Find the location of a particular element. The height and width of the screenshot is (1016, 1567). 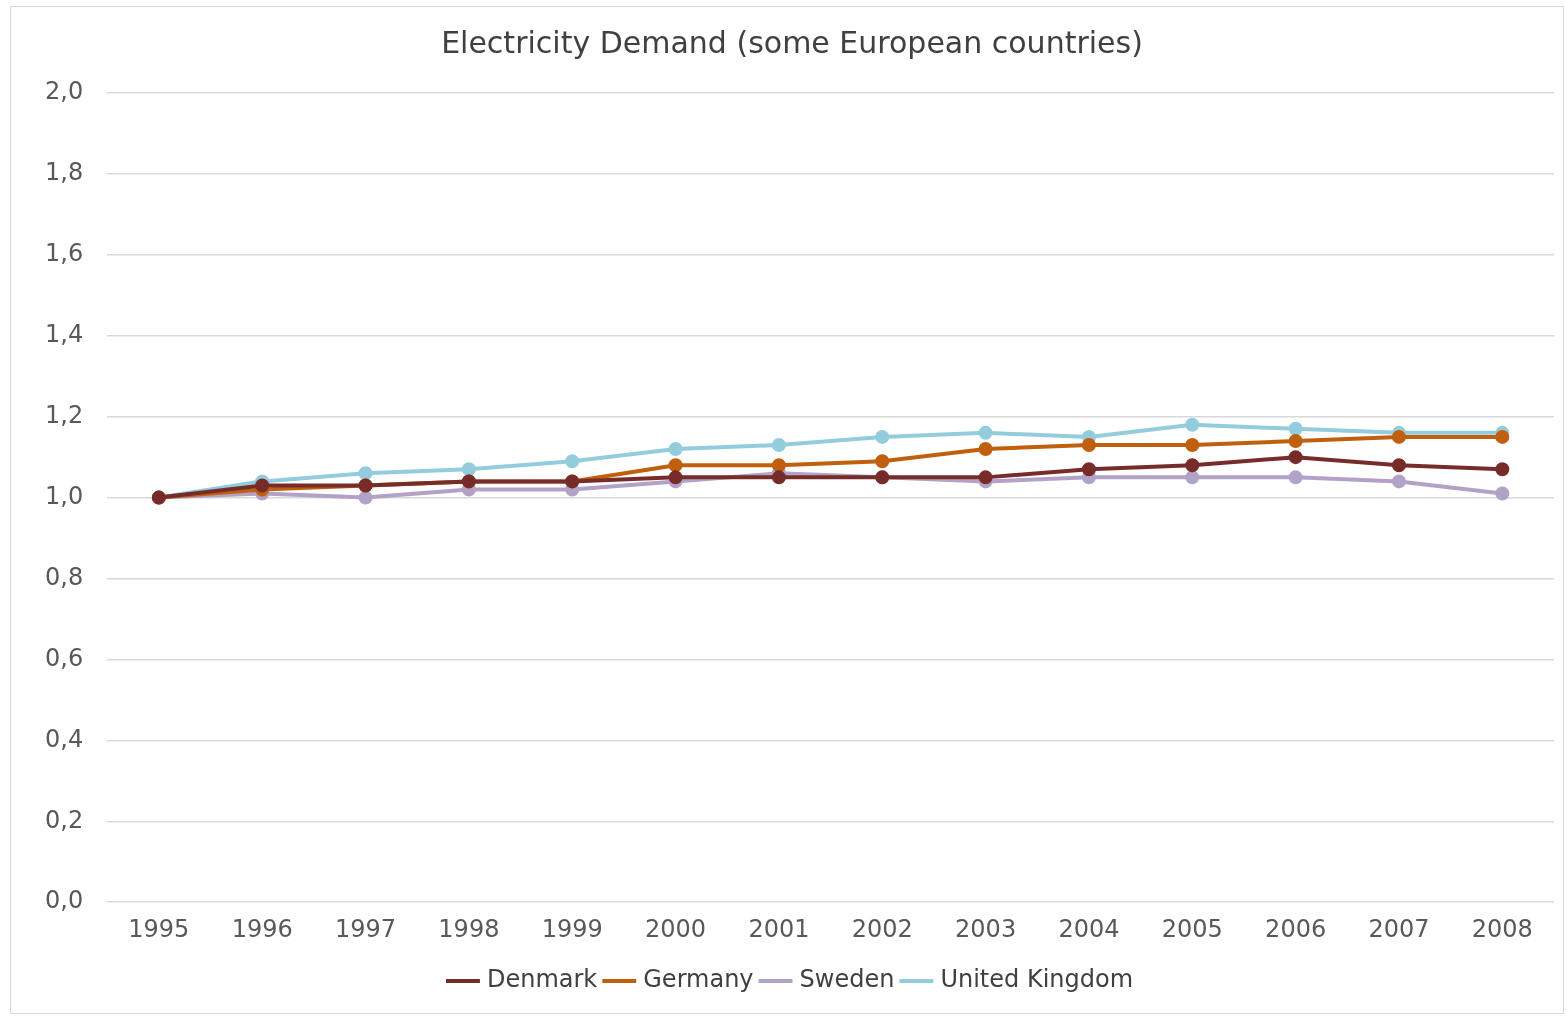

x-tick-label: 2001 is located at coordinates (779, 928).